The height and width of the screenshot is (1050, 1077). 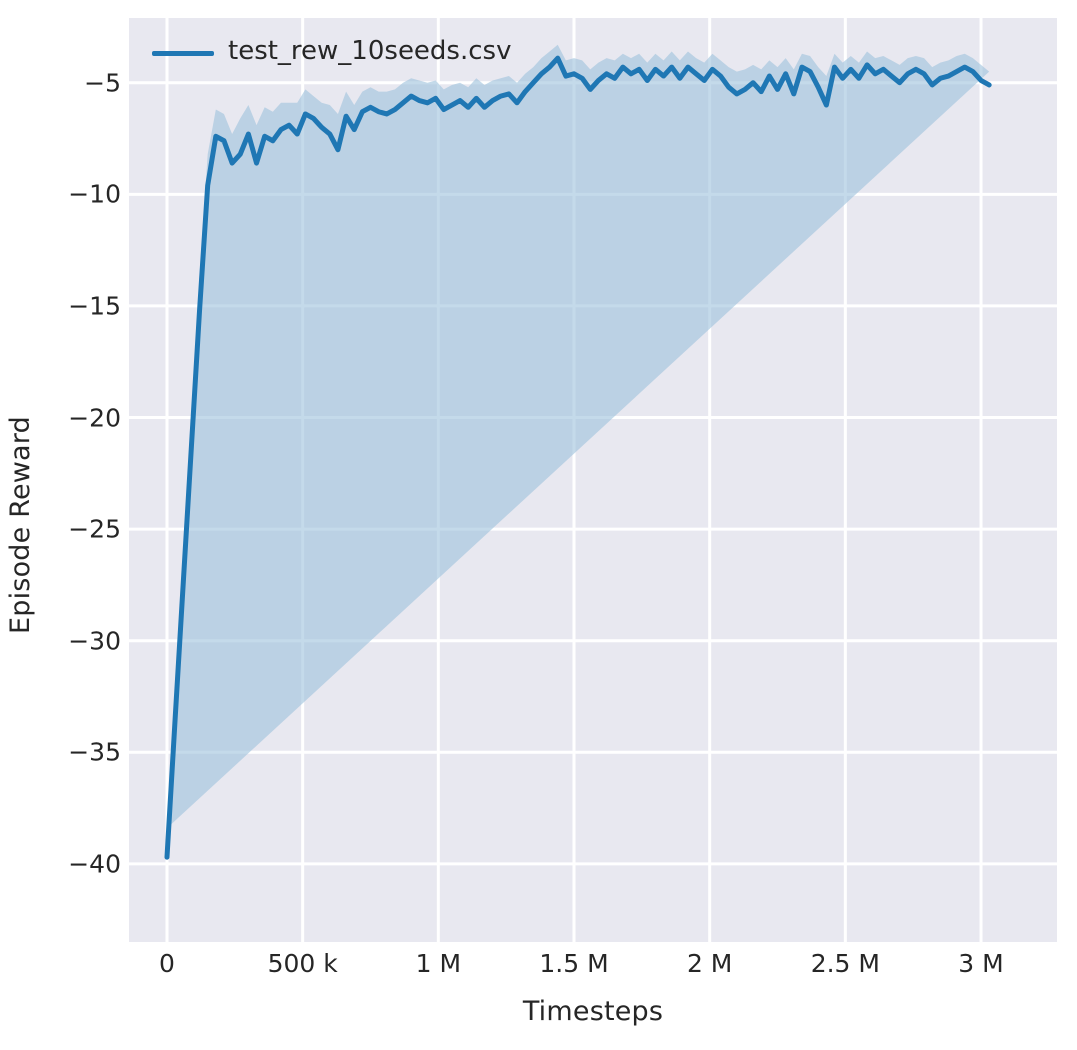 What do you see at coordinates (94, 641) in the screenshot?
I see `y-tick-label: −30` at bounding box center [94, 641].